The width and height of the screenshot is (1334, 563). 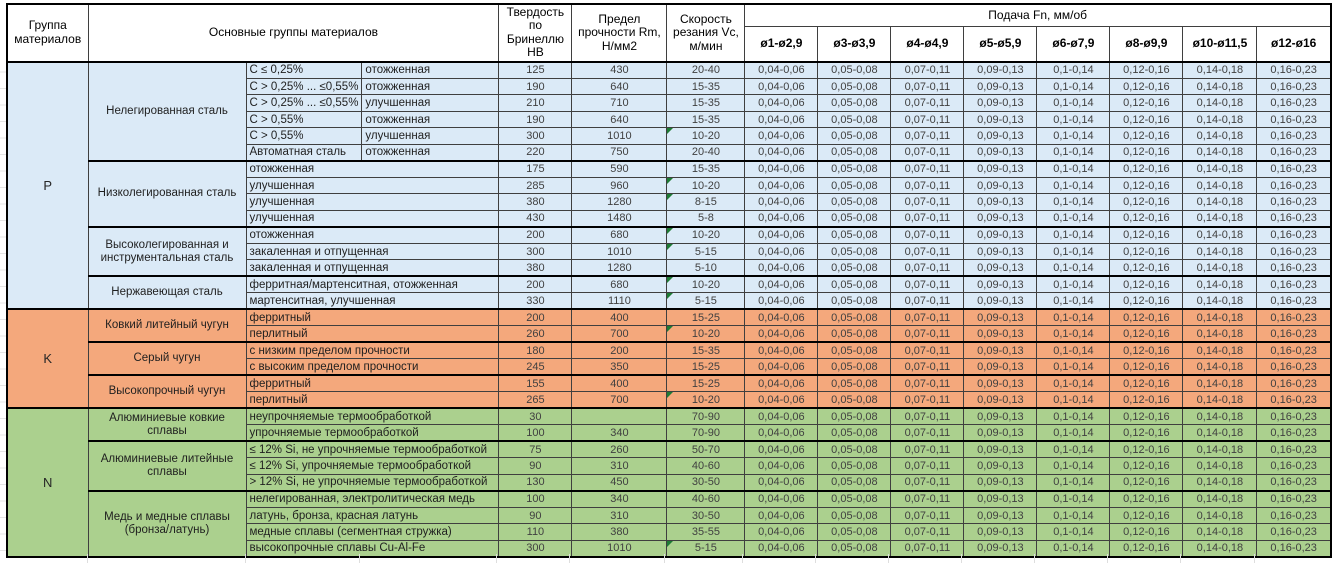 What do you see at coordinates (372, 466) in the screenshot?
I see `condition-cell: ≤ 12% Si, упрочняемые термообработкой` at bounding box center [372, 466].